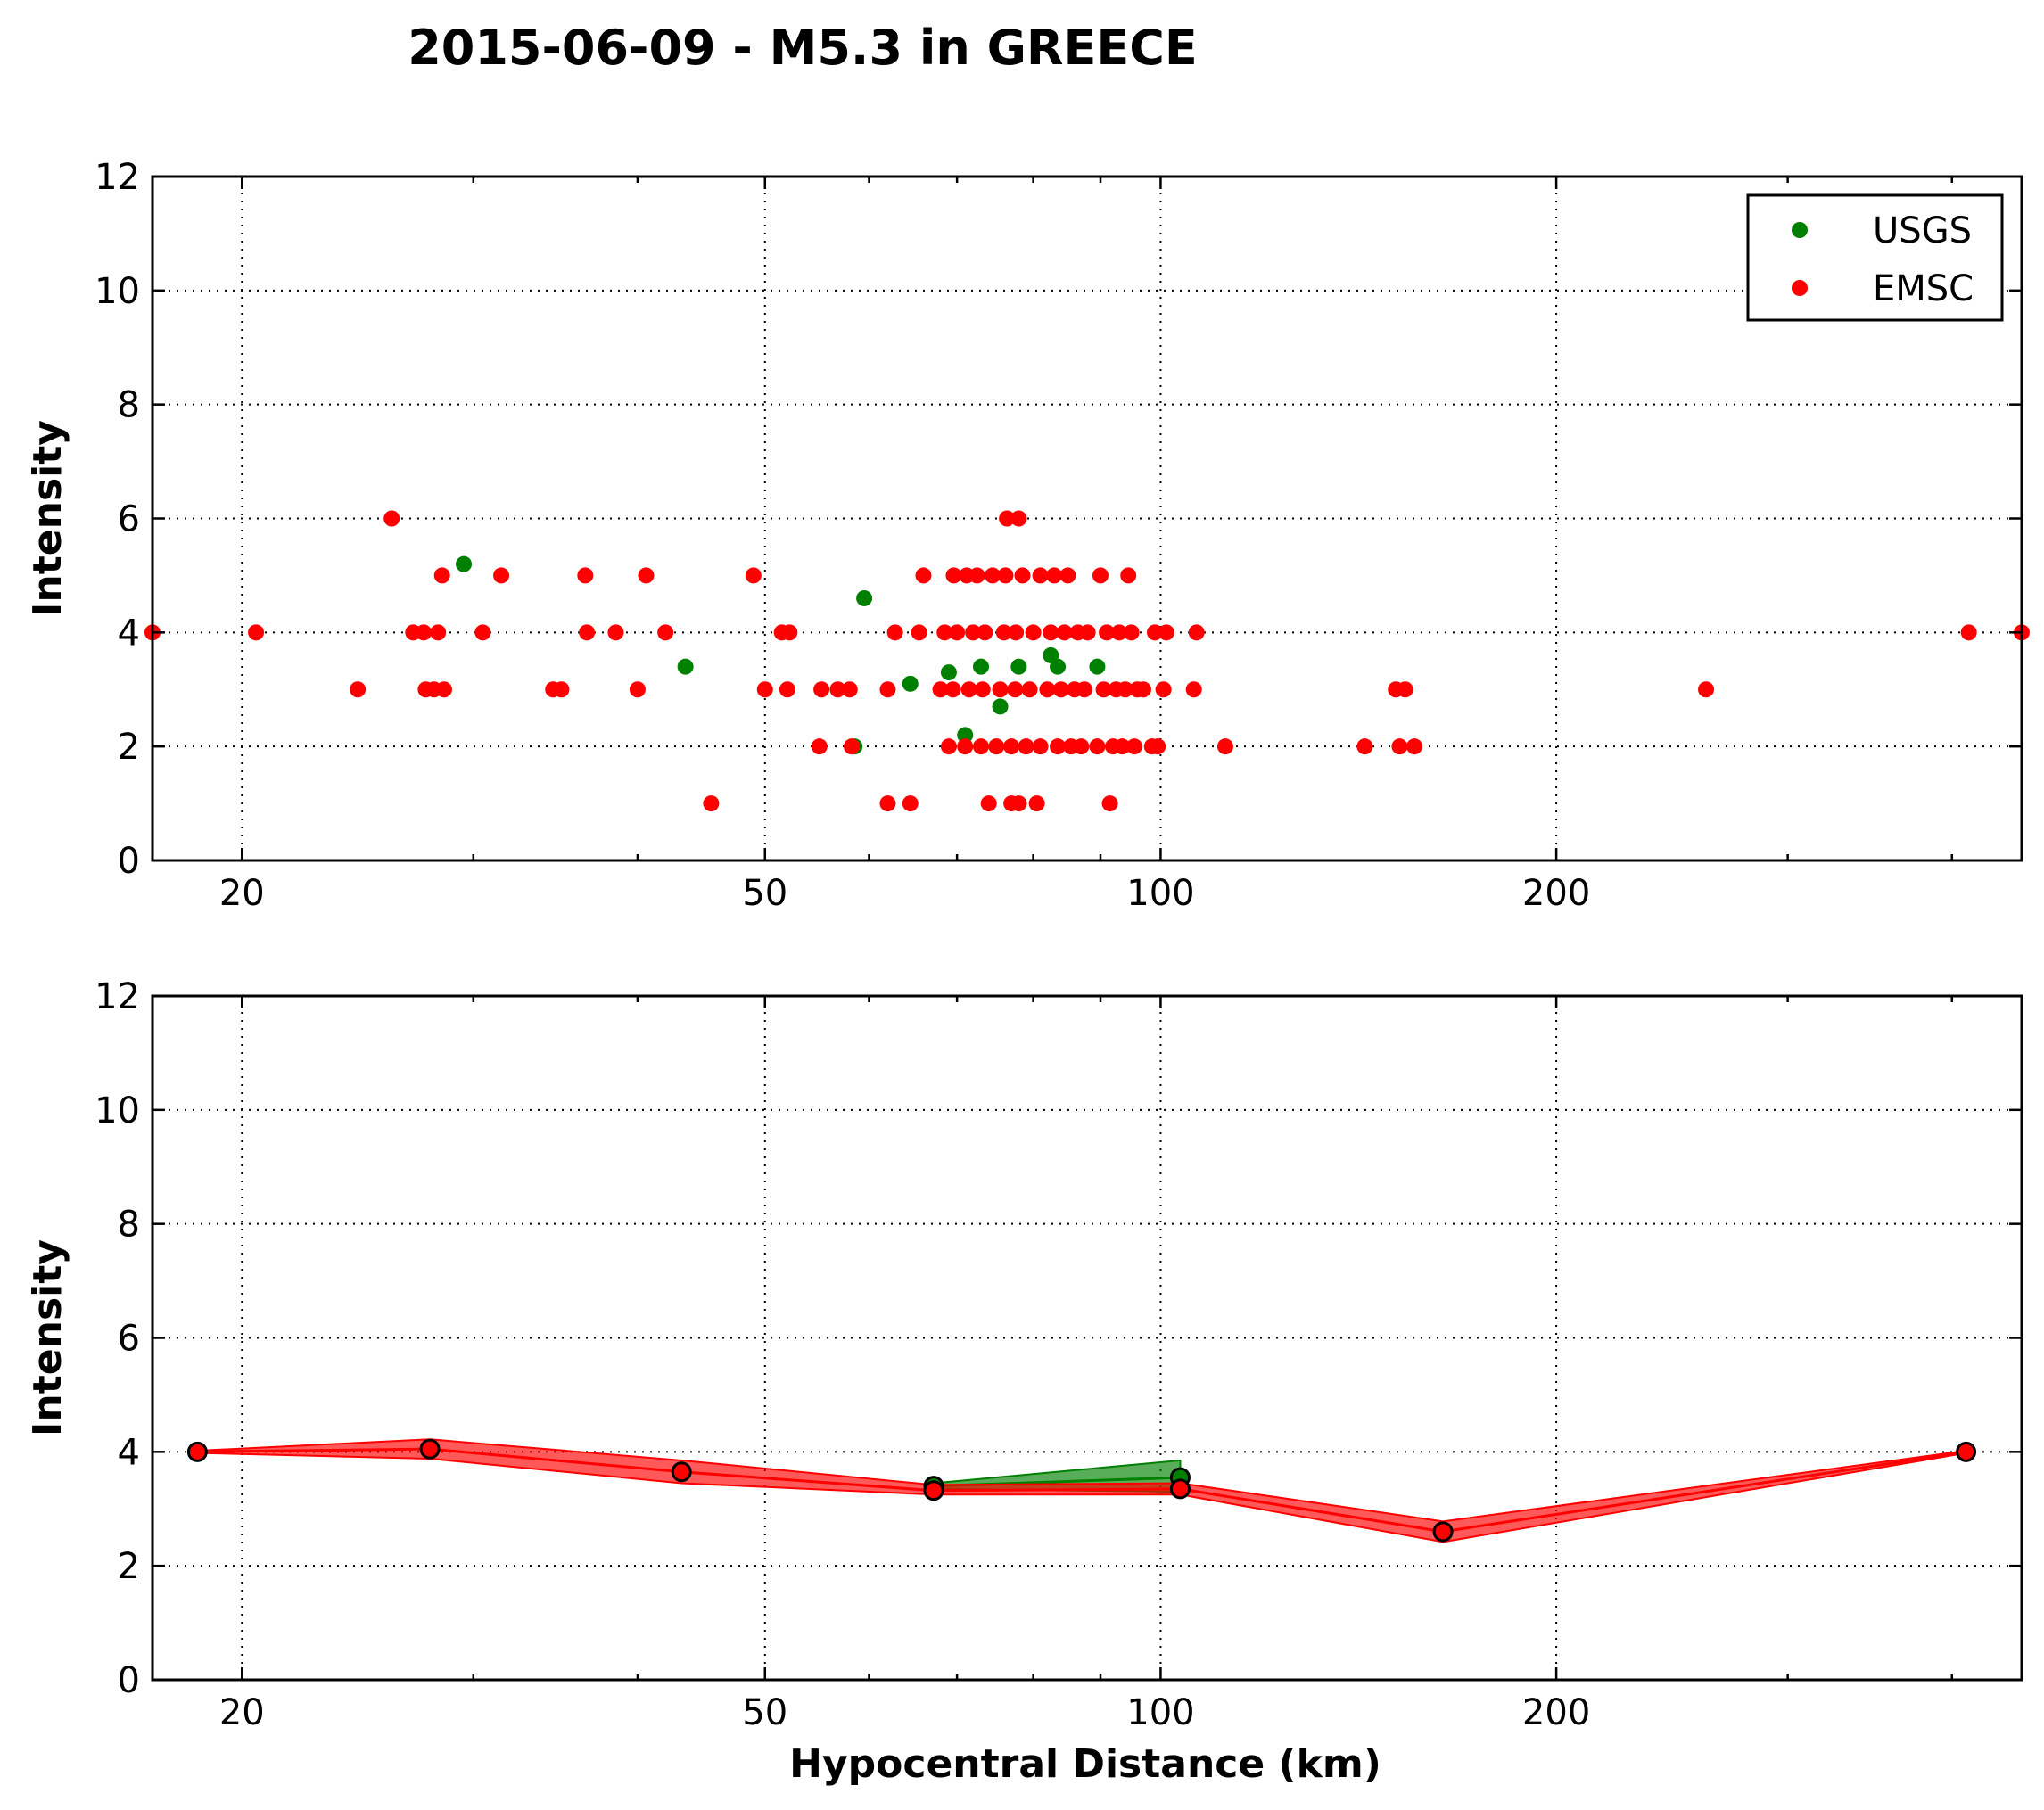 Image resolution: width=2044 pixels, height=1810 pixels. Describe the element at coordinates (129, 633) in the screenshot. I see `y-tick-label: 4` at that location.